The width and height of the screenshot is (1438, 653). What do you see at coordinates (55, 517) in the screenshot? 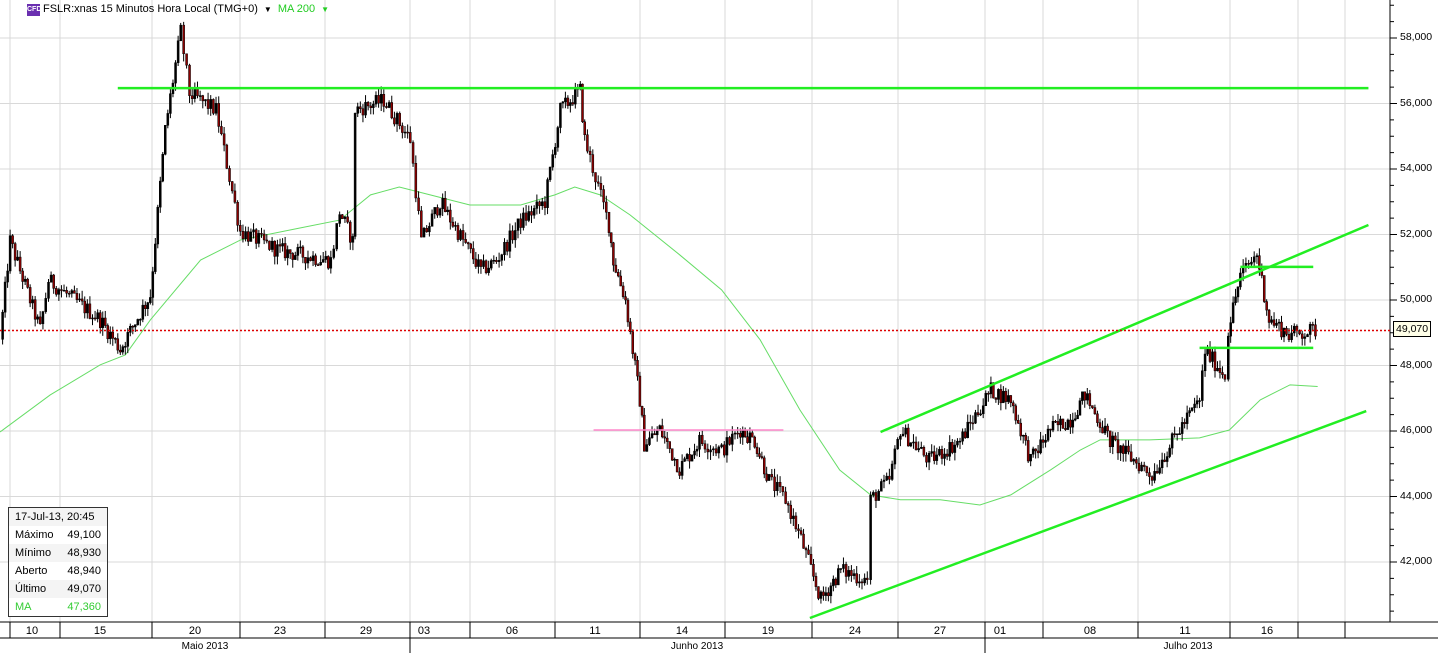
I see `info-datetime: 17-Jul-13, 20:45` at bounding box center [55, 517].